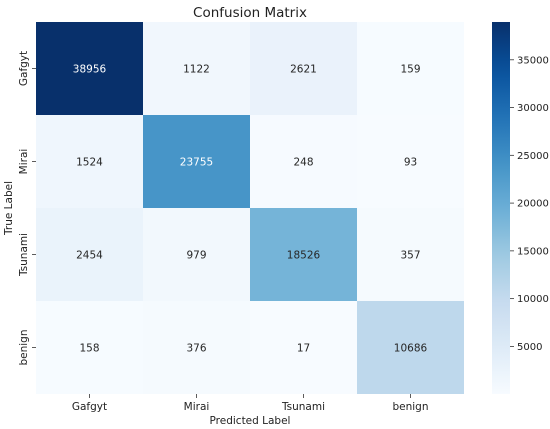 The width and height of the screenshot is (550, 429). Describe the element at coordinates (533, 156) in the screenshot. I see `colorbar-tick-label: 25000` at that location.